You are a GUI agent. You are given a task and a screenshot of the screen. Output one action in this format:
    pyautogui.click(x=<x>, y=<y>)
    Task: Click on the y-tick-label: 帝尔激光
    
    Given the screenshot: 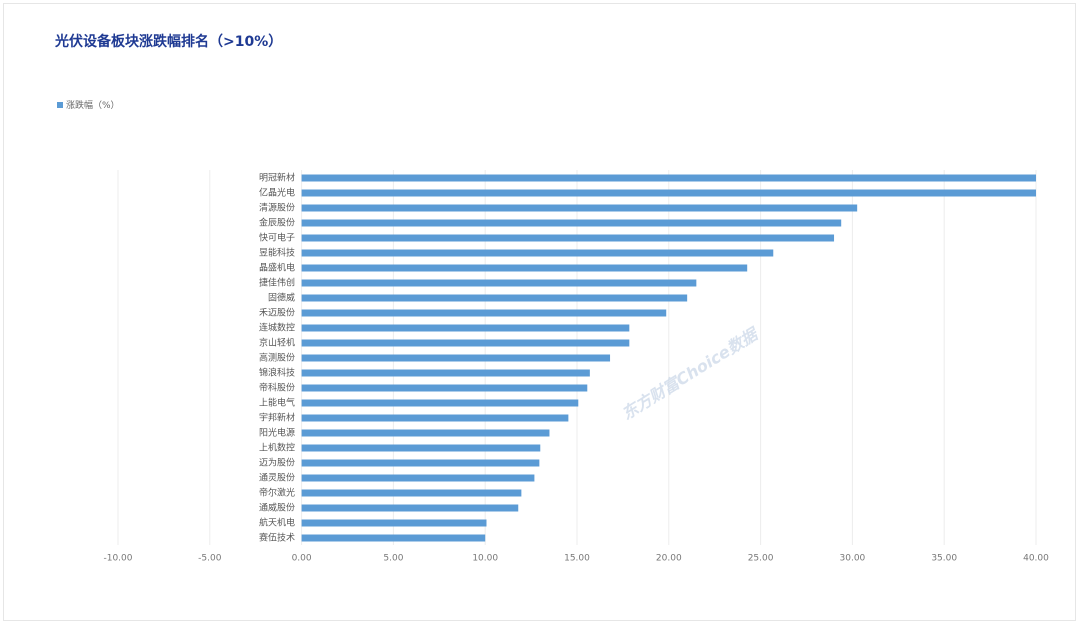 What is the action you would take?
    pyautogui.click(x=277, y=493)
    